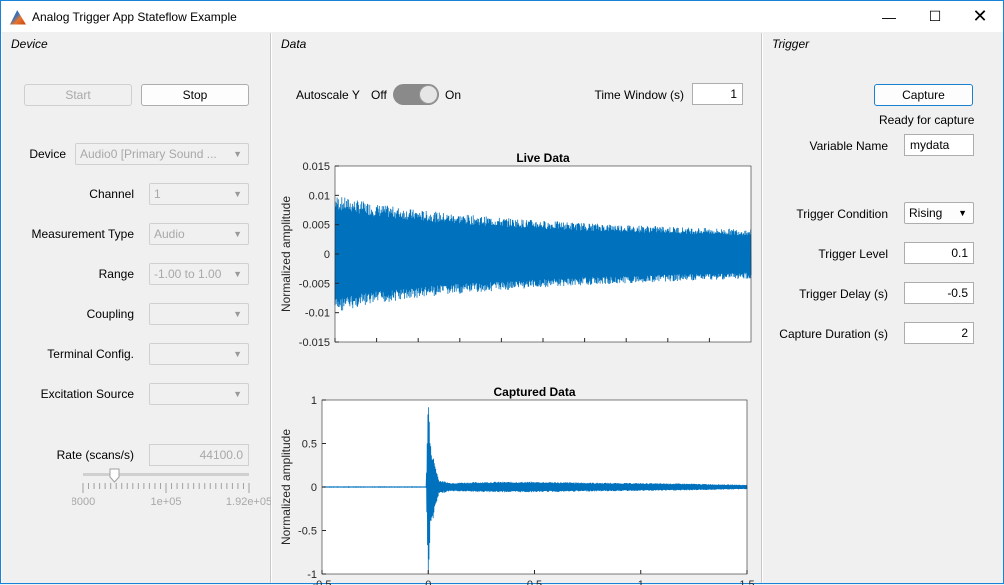 The height and width of the screenshot is (585, 1004). What do you see at coordinates (314, 284) in the screenshot?
I see `y-tick-label: -0.005` at bounding box center [314, 284].